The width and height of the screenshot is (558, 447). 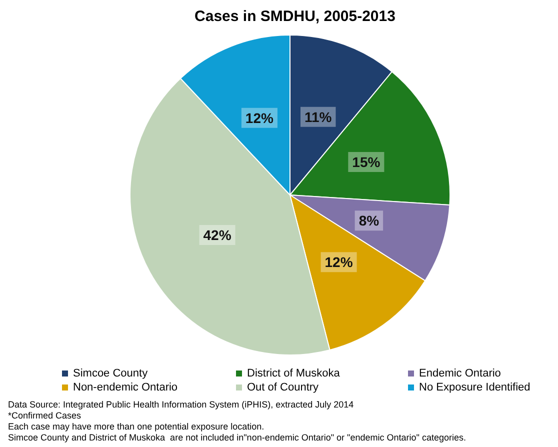 What do you see at coordinates (474, 388) in the screenshot?
I see `legend-label: No Exposure Identified` at bounding box center [474, 388].